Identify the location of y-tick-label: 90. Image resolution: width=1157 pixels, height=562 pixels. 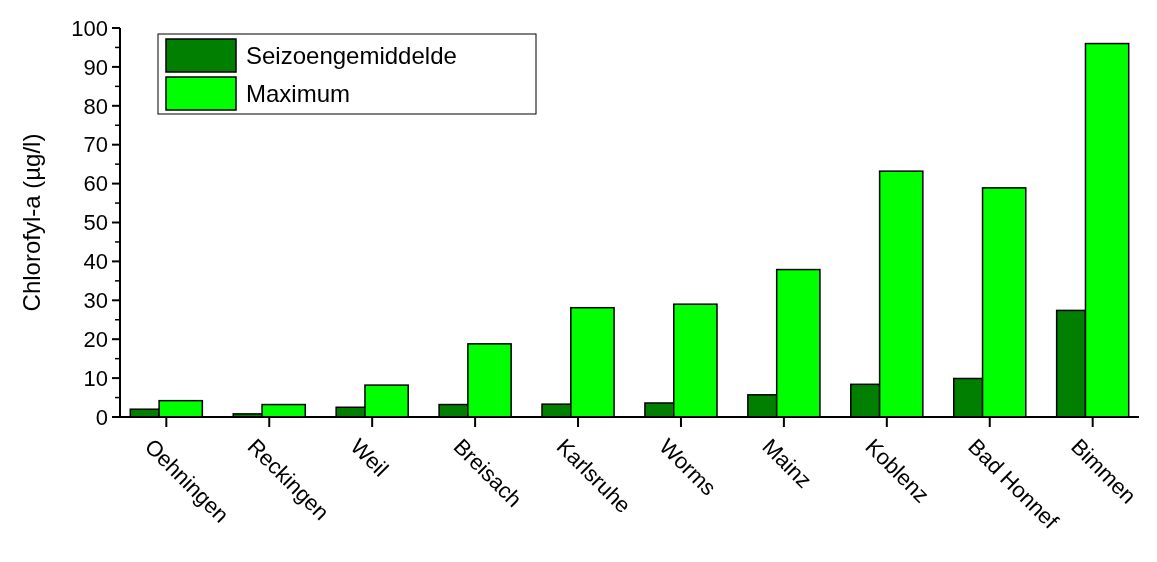
(95, 67).